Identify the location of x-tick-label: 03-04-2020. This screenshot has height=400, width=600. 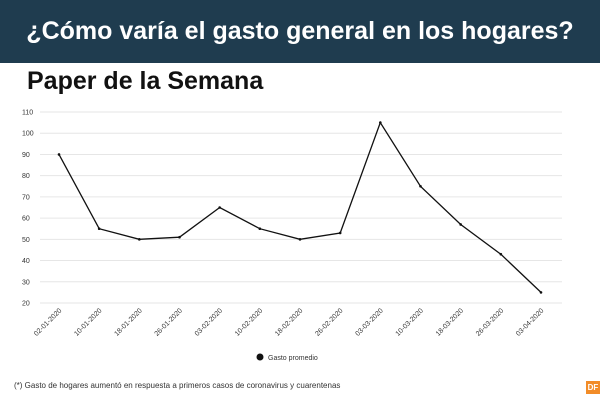
(530, 322).